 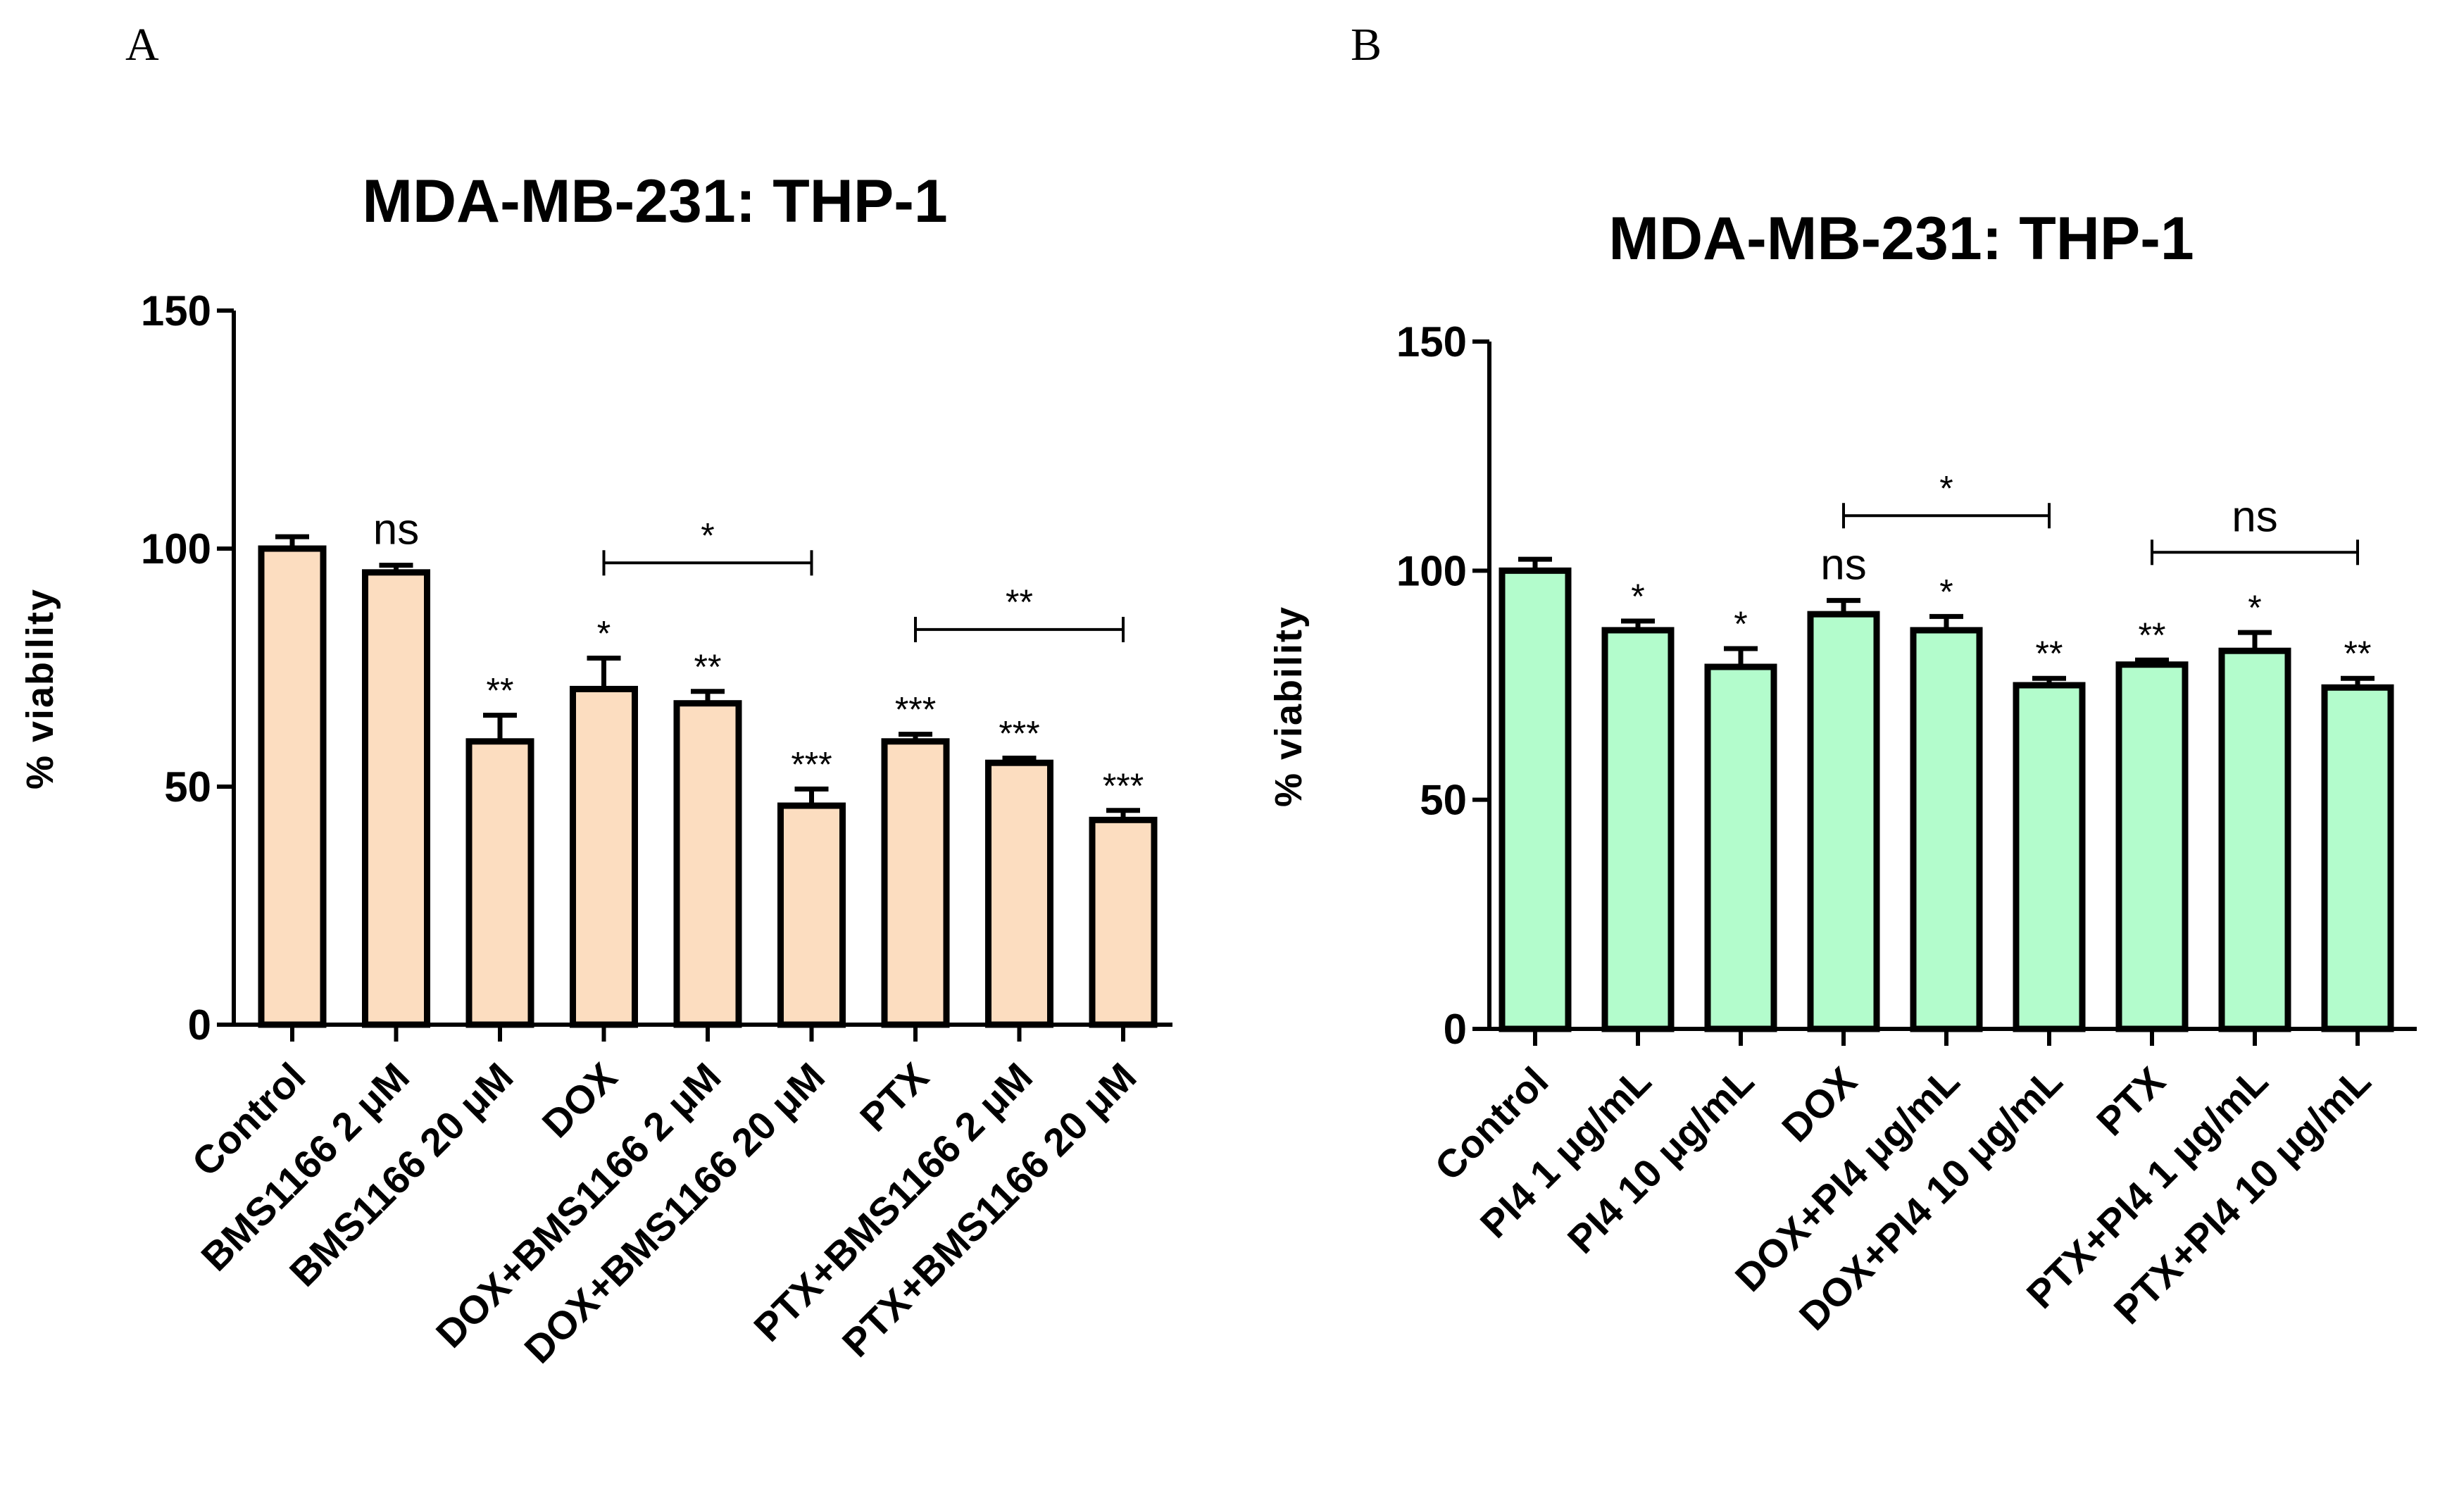 What do you see at coordinates (1019, 602) in the screenshot?
I see `bracket-label: **` at bounding box center [1019, 602].